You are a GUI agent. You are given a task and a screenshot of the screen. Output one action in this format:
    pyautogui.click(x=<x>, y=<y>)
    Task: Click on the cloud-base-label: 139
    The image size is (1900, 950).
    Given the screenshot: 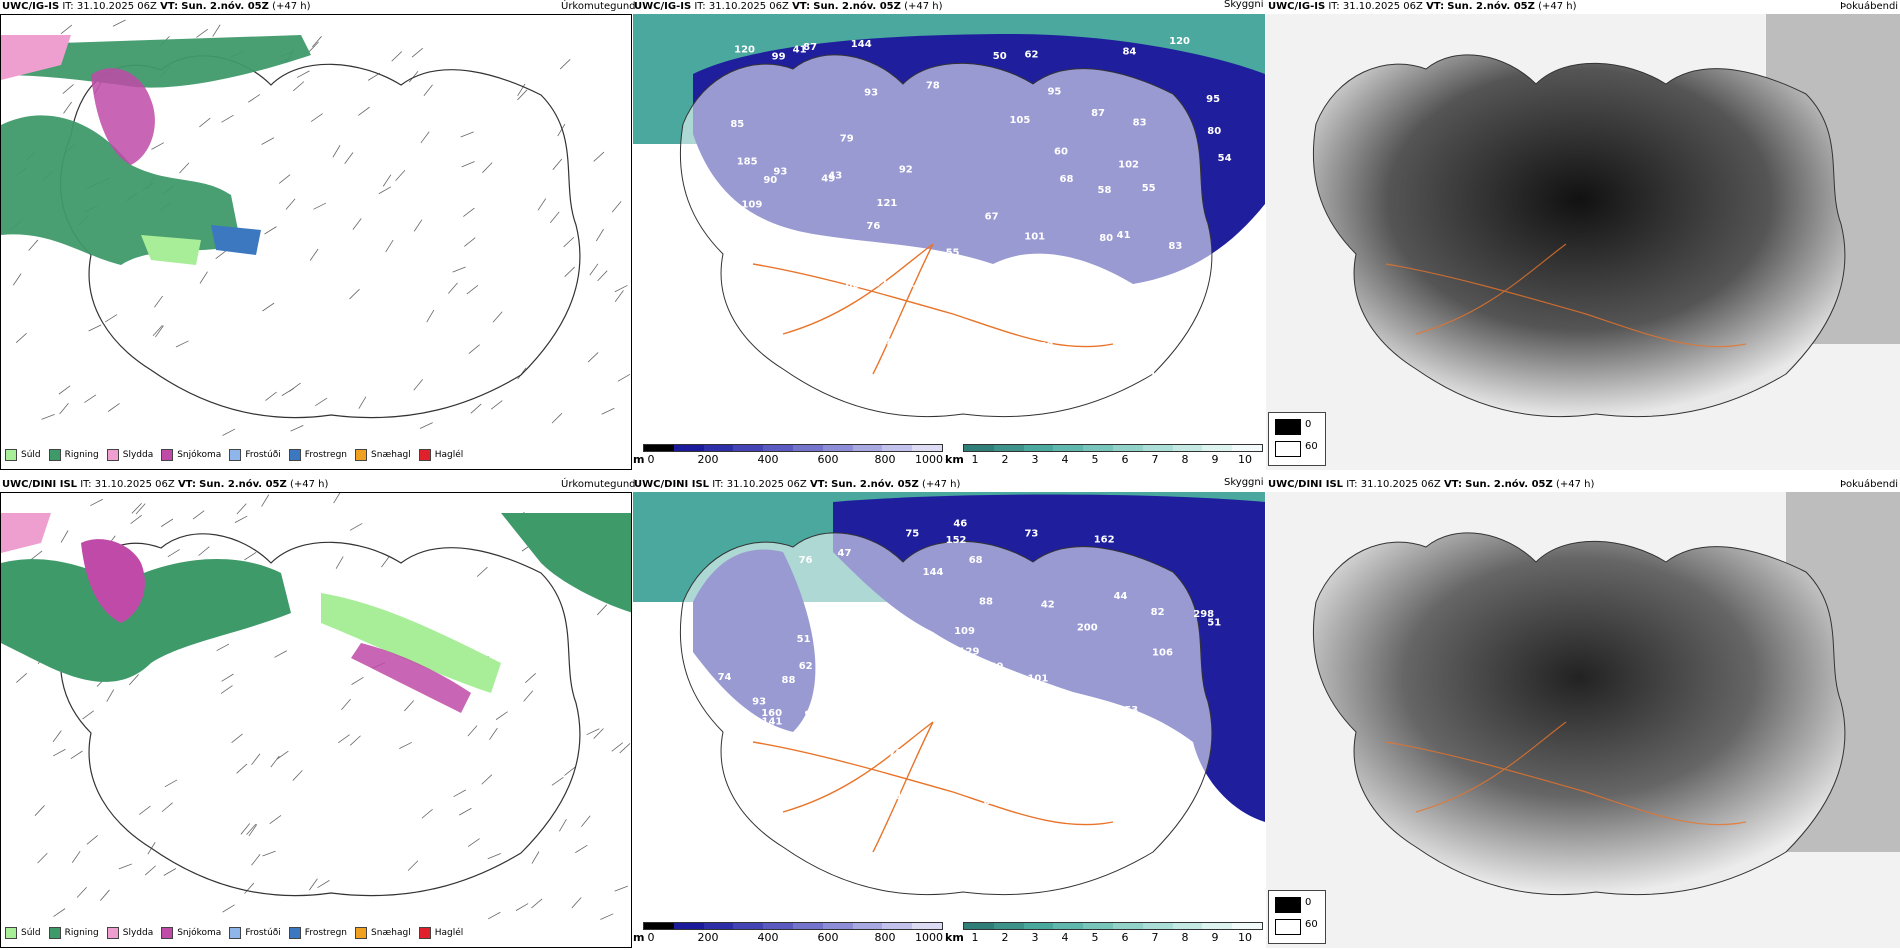 What is the action you would take?
    pyautogui.click(x=993, y=666)
    